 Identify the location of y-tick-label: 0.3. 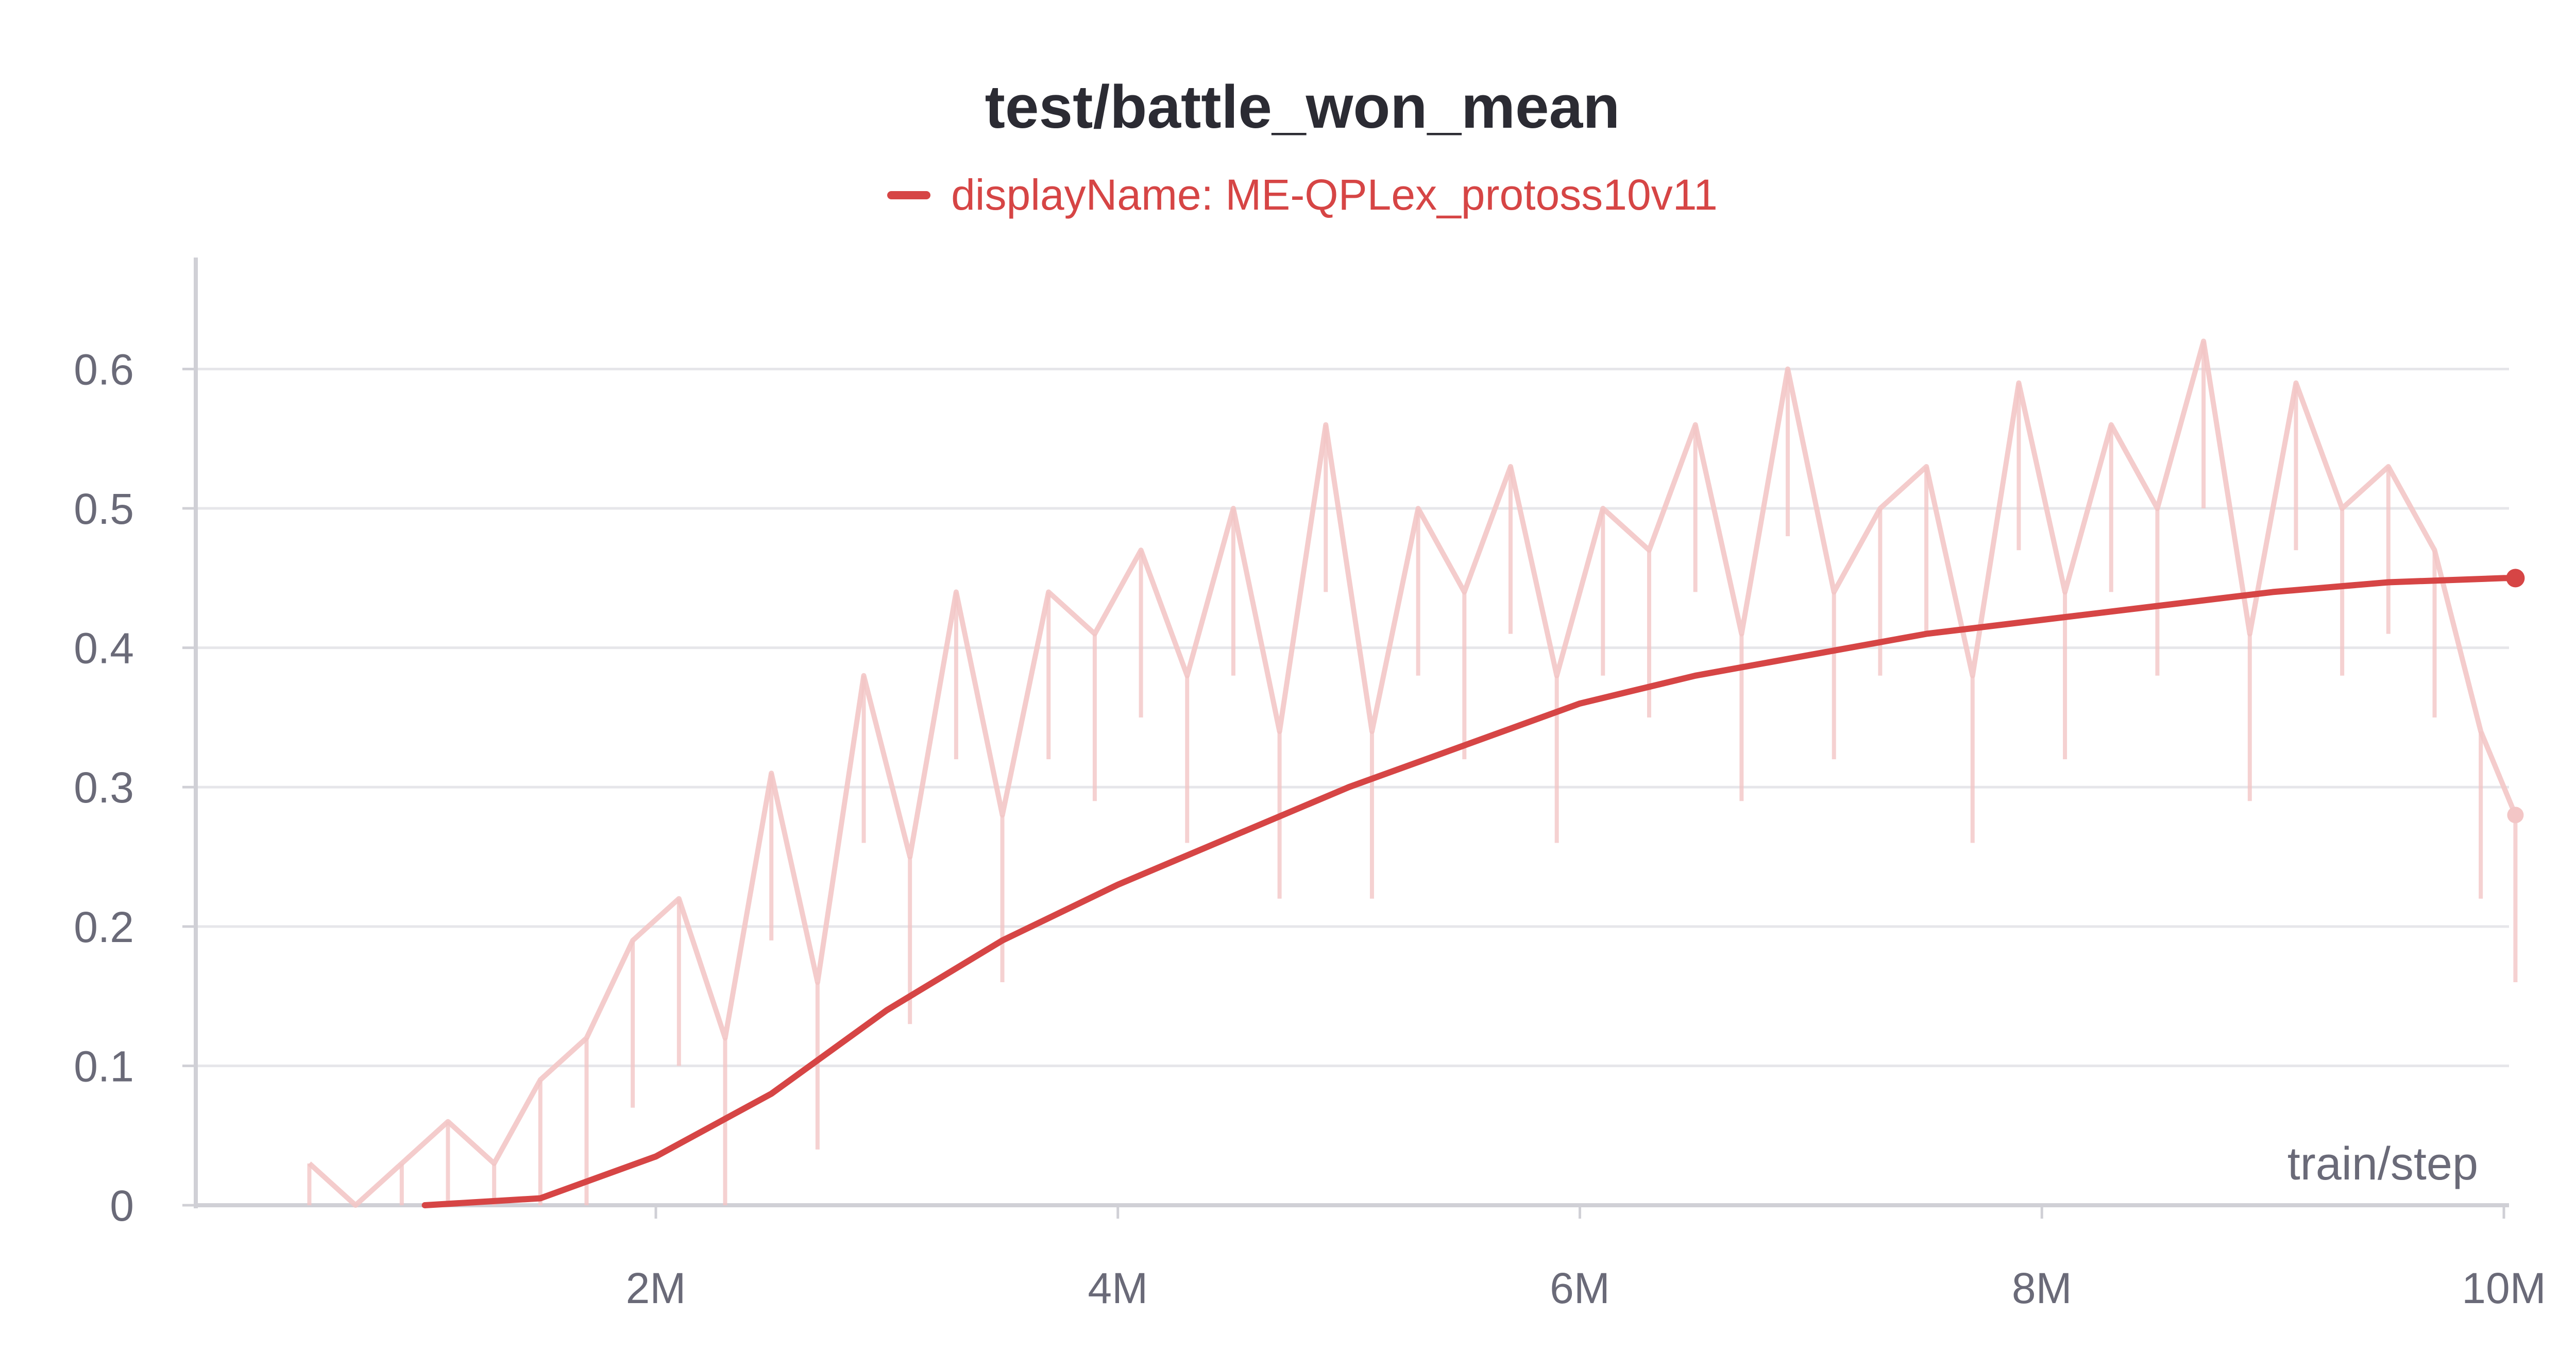
(104, 787).